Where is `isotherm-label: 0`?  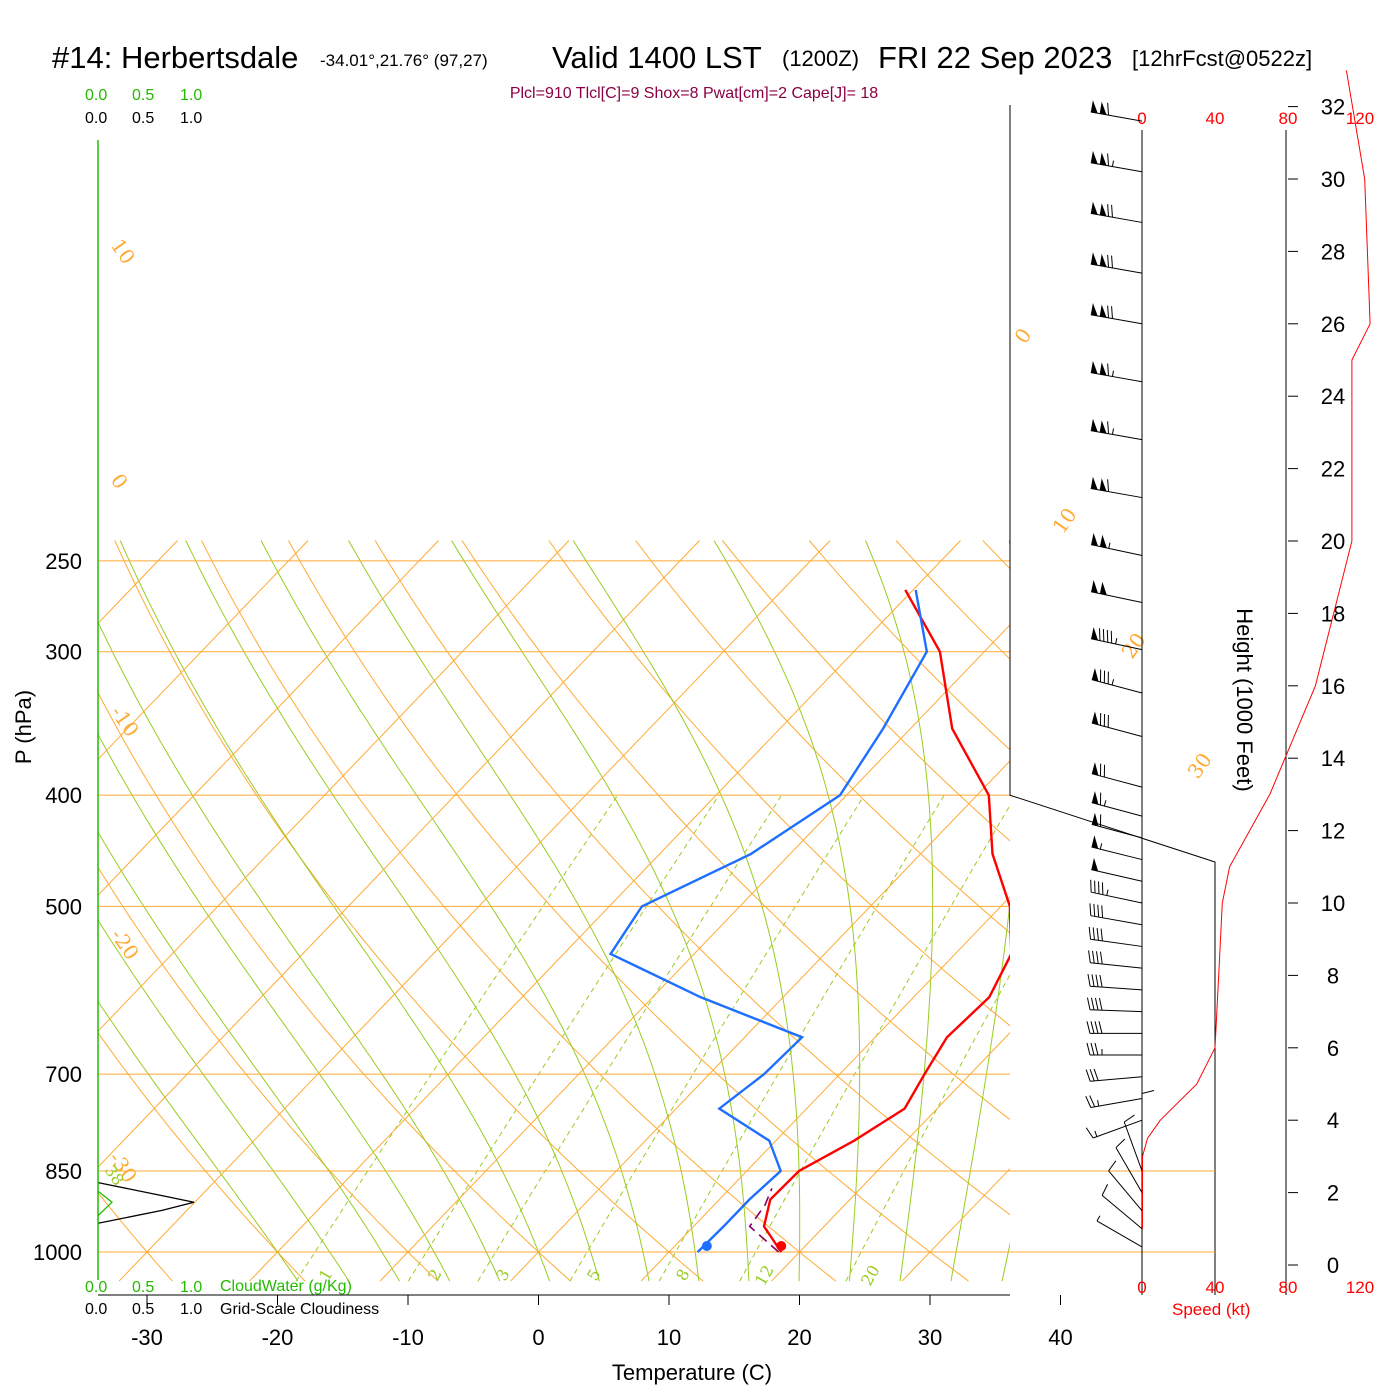 isotherm-label: 0 is located at coordinates (119, 481).